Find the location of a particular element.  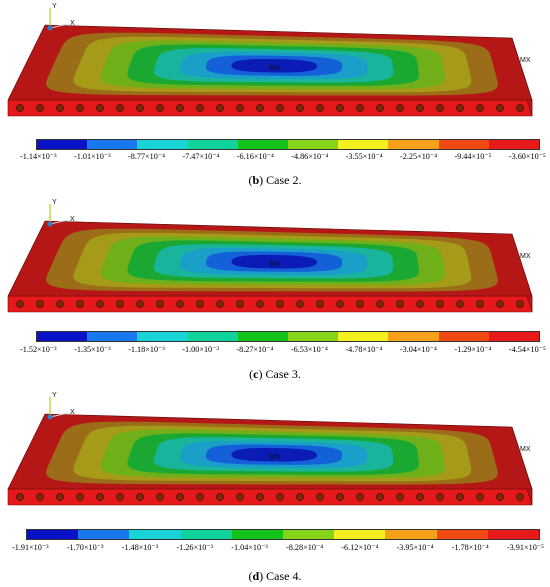

colorbar-tick-label: -9.44×10⁻⁵ is located at coordinates (473, 156).